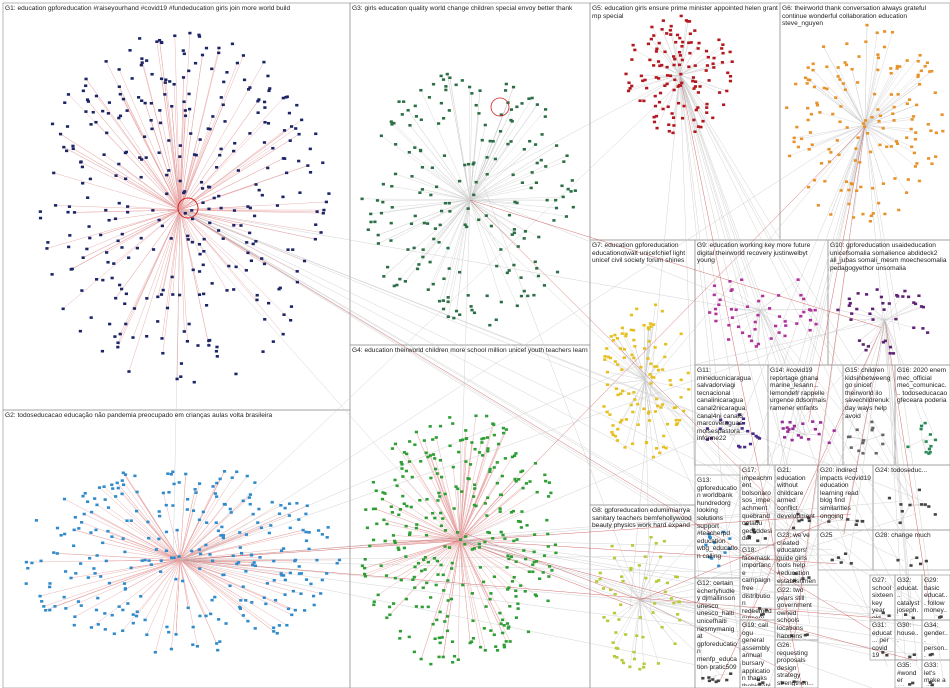  What do you see at coordinates (500, 107) in the screenshot?
I see `hub-loop` at bounding box center [500, 107].